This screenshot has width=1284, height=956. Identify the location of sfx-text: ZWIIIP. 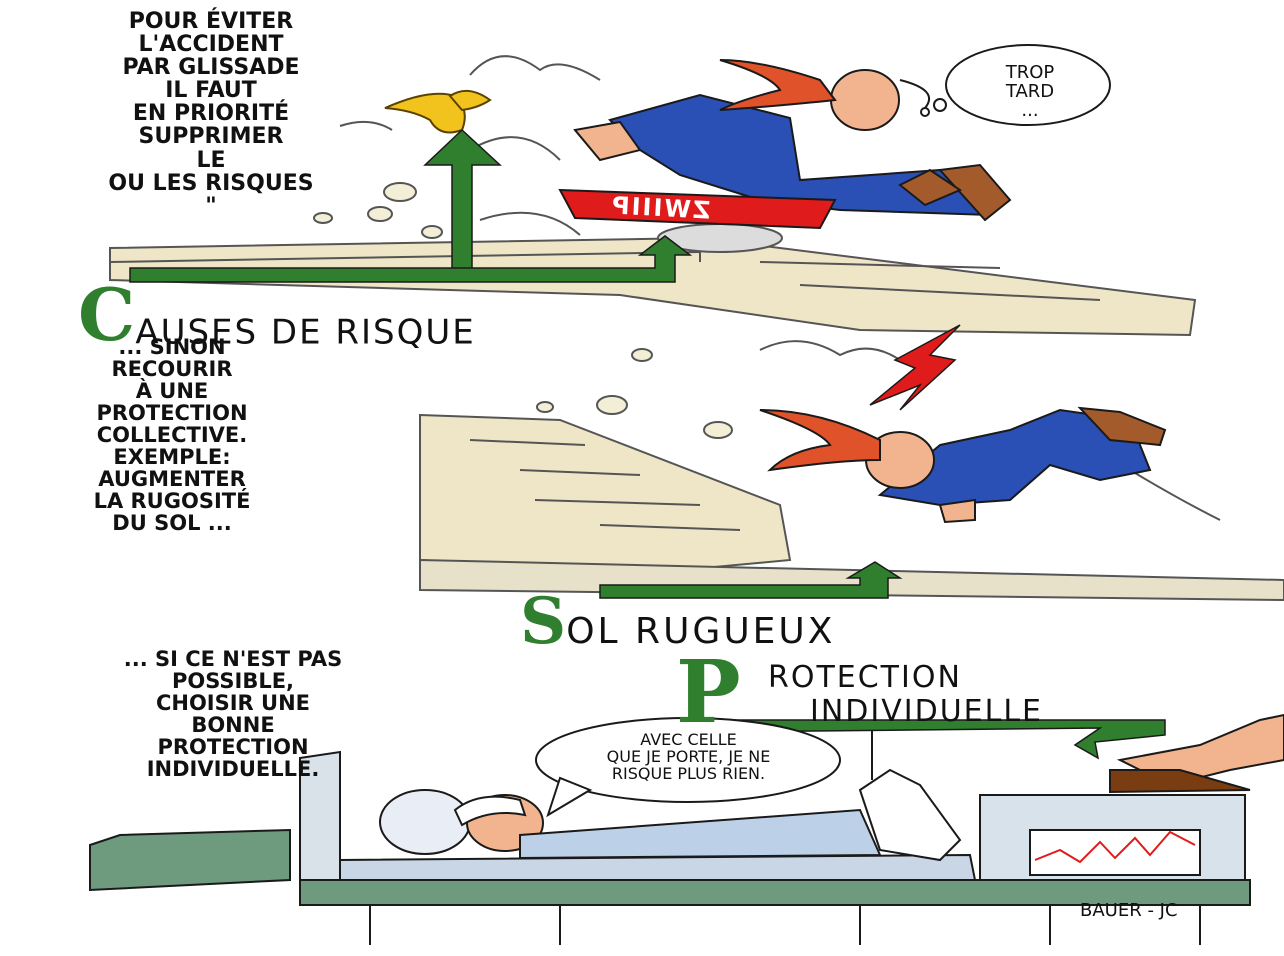
(660, 208).